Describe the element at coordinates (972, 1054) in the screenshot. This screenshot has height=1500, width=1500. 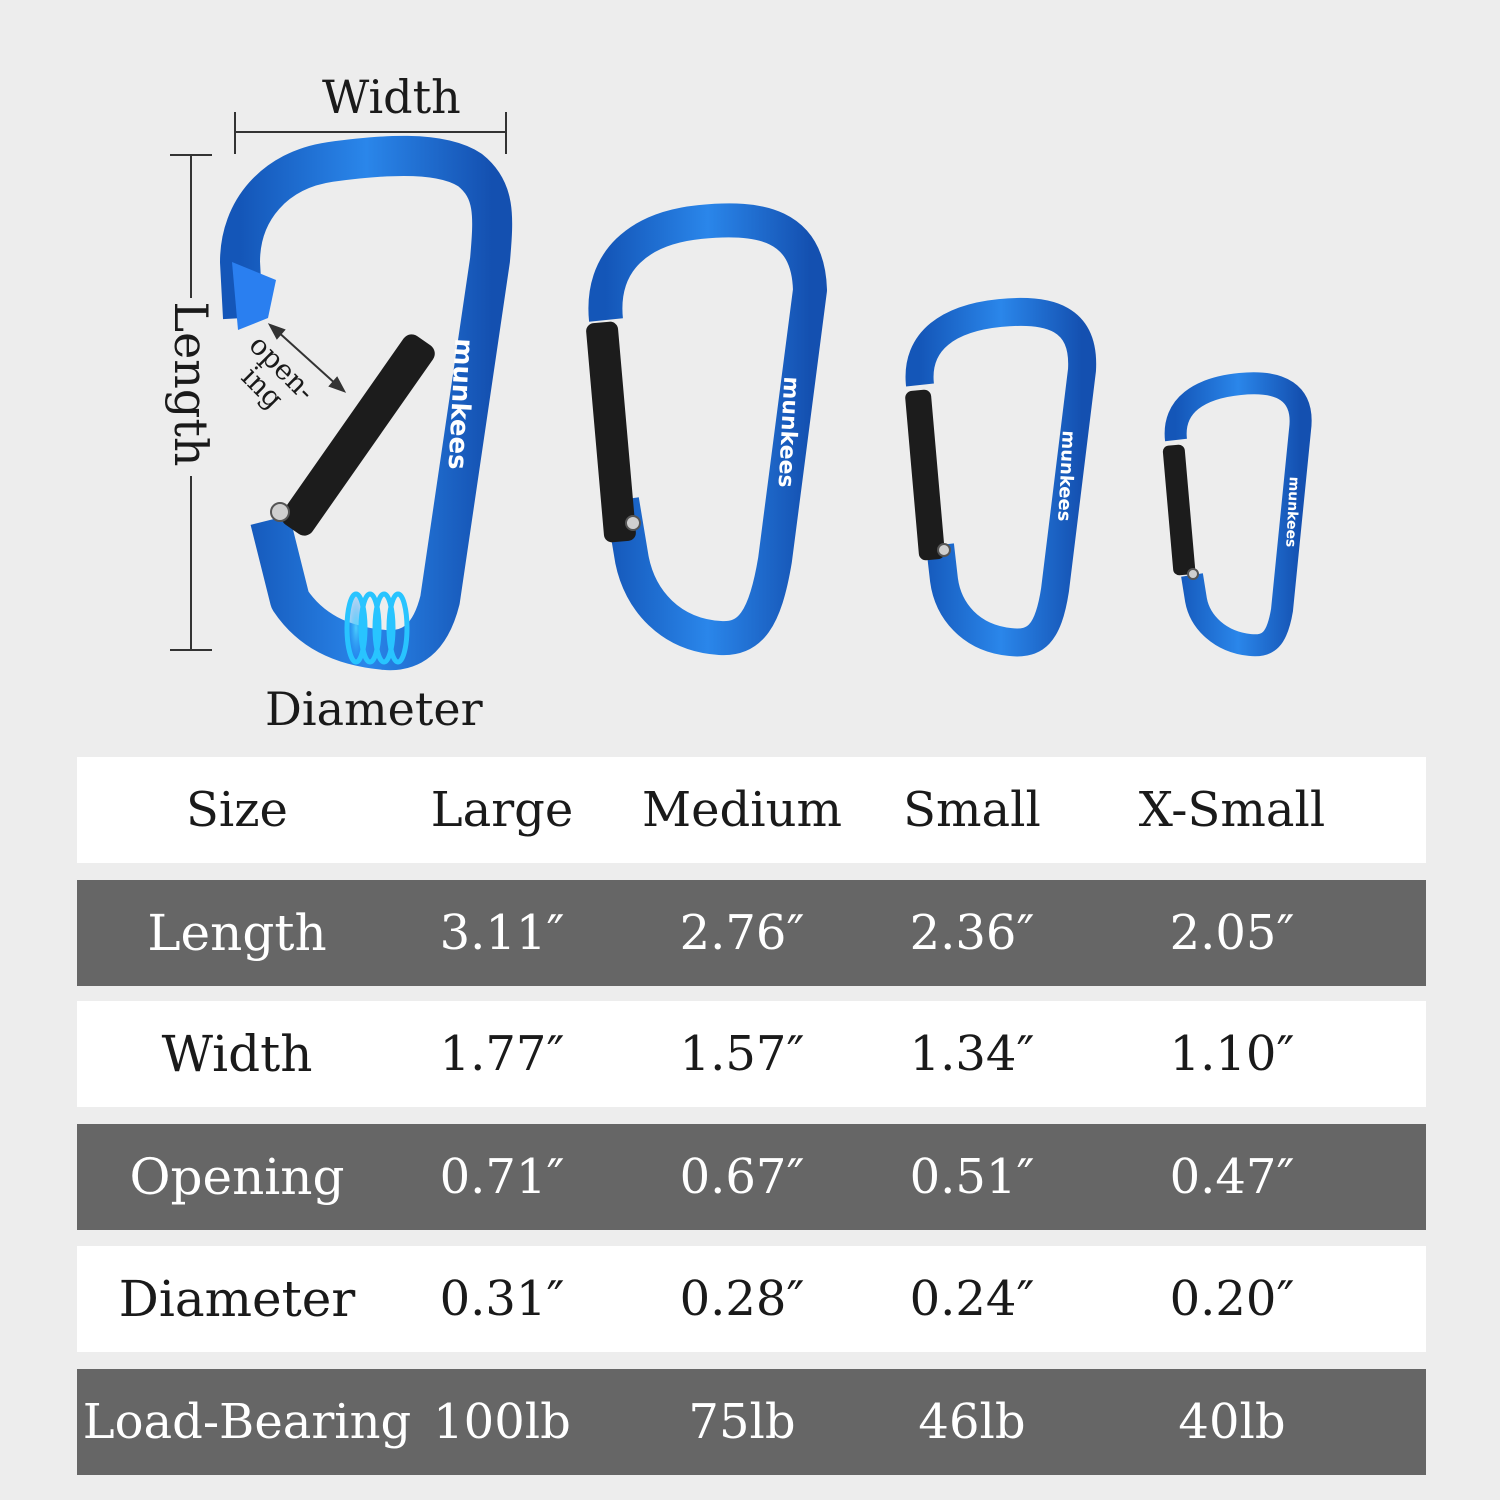
I see `table-cell: 1.34″` at that location.